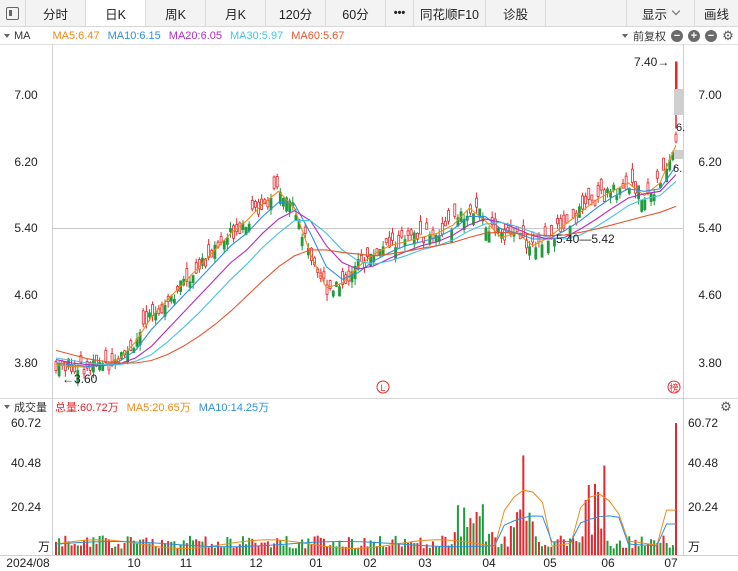 The width and height of the screenshot is (738, 571). What do you see at coordinates (22, 35) in the screenshot?
I see `indicator-name: MA` at bounding box center [22, 35].